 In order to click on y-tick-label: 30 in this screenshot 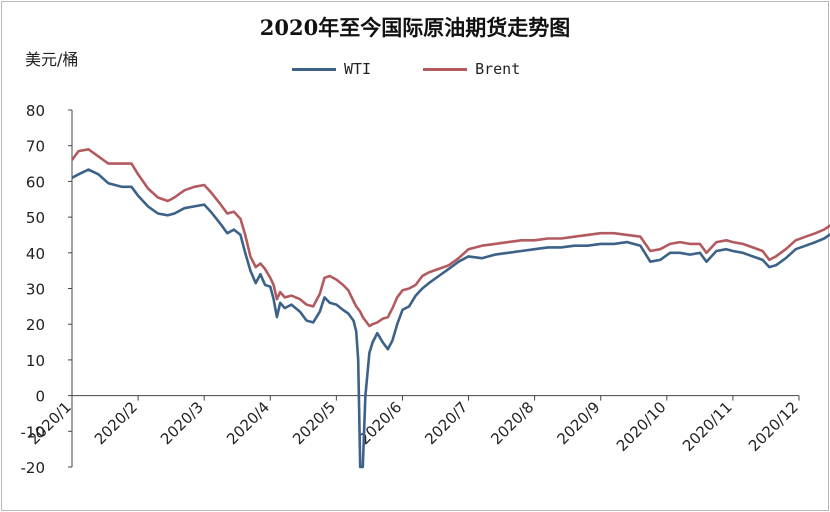, I will do `click(35, 290)`.